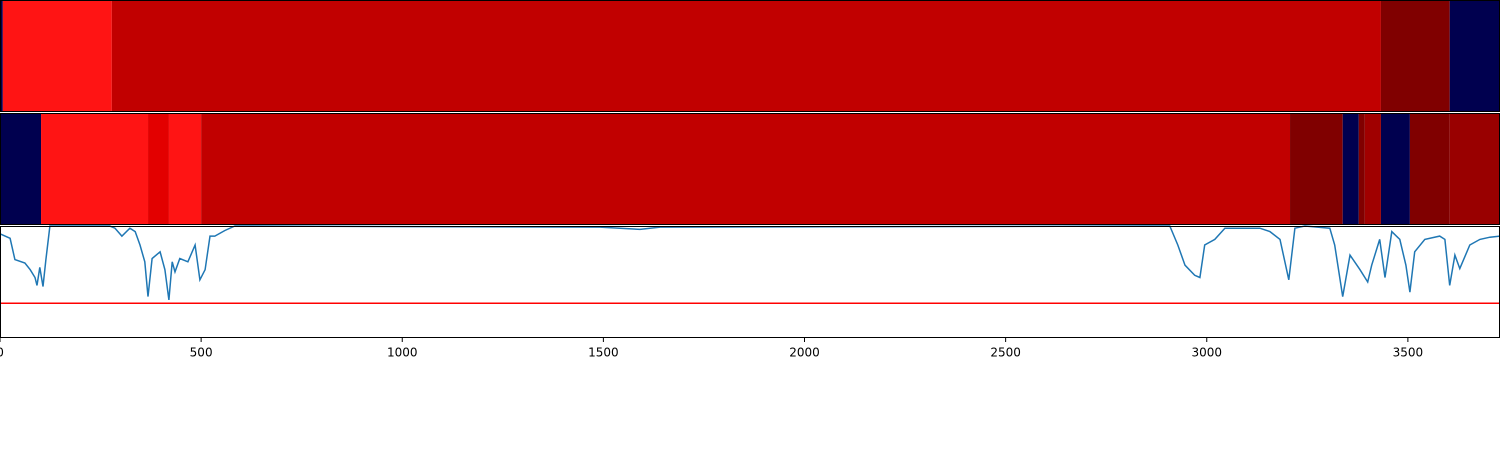  Describe the element at coordinates (804, 353) in the screenshot. I see `x-tick-label: 2000` at that location.